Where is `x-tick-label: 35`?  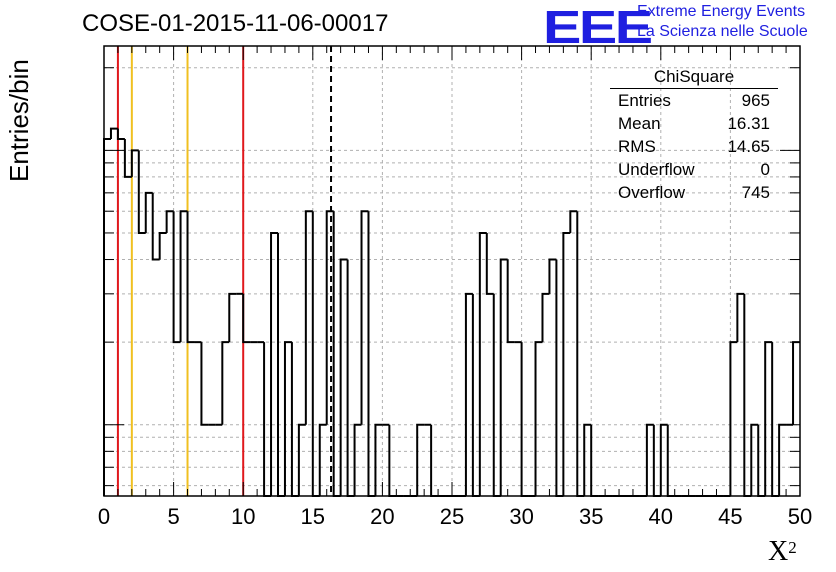
x-tick-label: 35 is located at coordinates (591, 516).